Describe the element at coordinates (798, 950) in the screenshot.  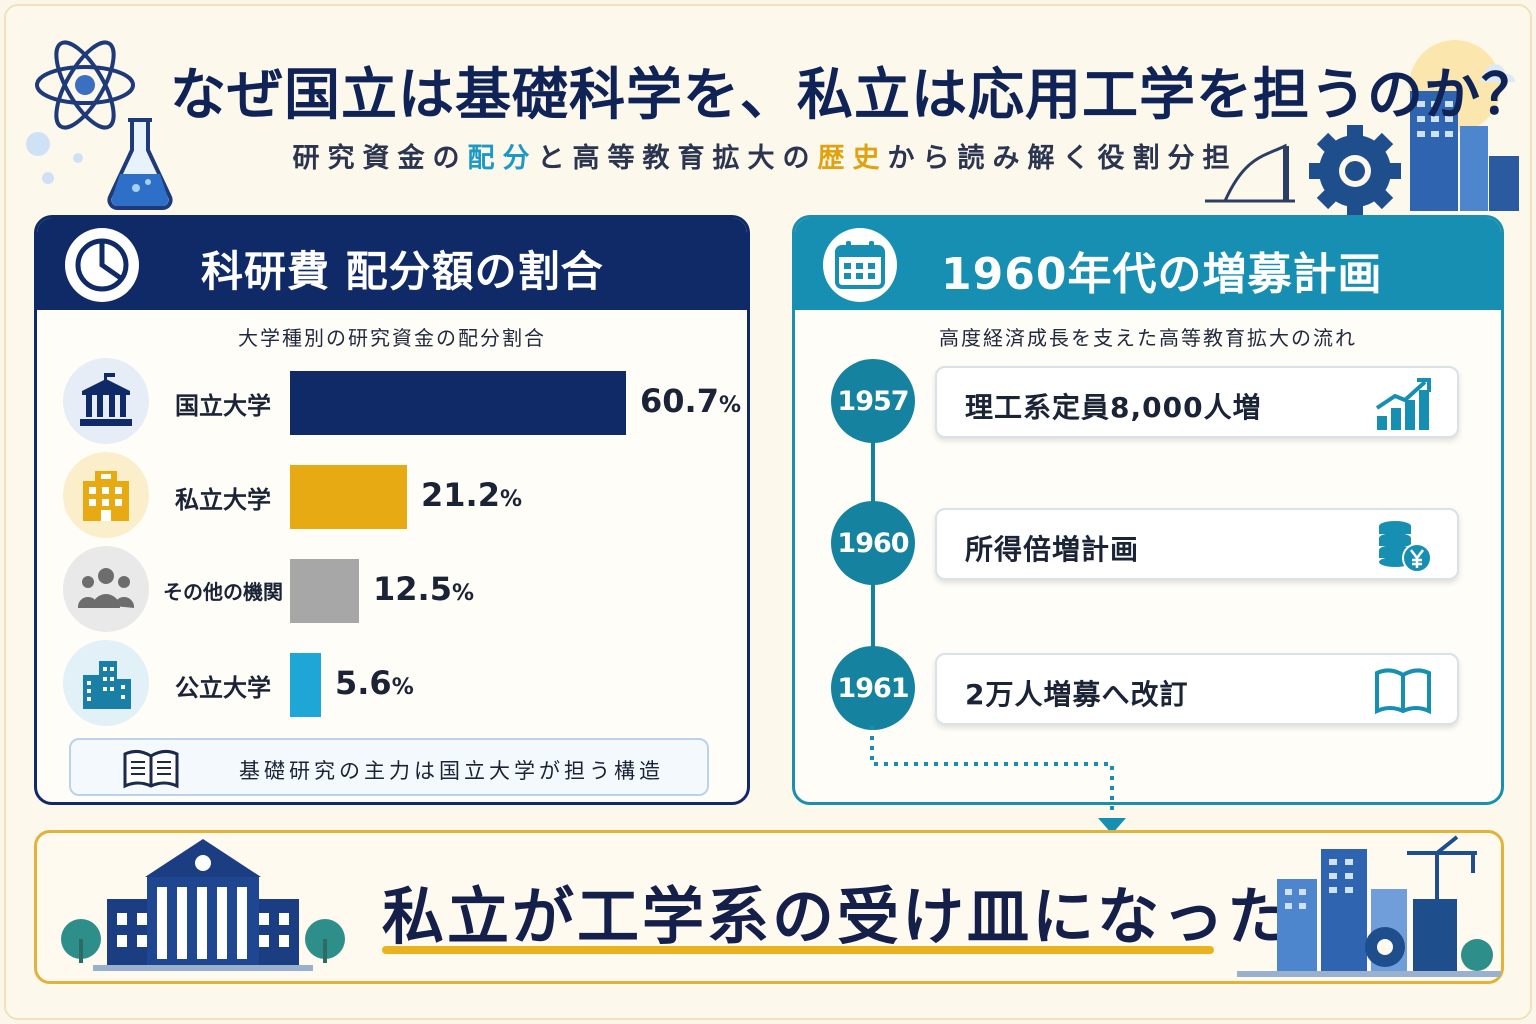
I see `conclusion-underline` at that location.